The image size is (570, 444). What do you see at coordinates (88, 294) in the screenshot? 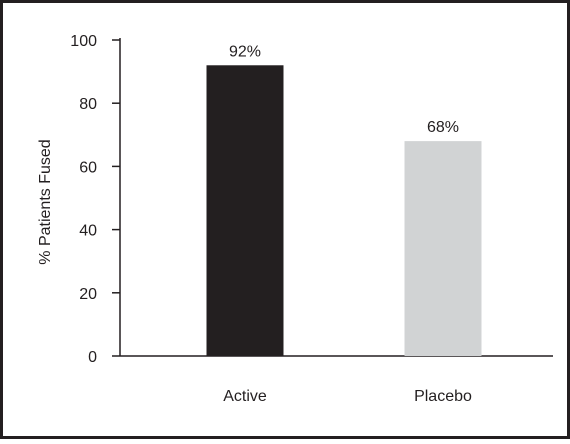
I see `y-tick-label: 20` at bounding box center [88, 294].